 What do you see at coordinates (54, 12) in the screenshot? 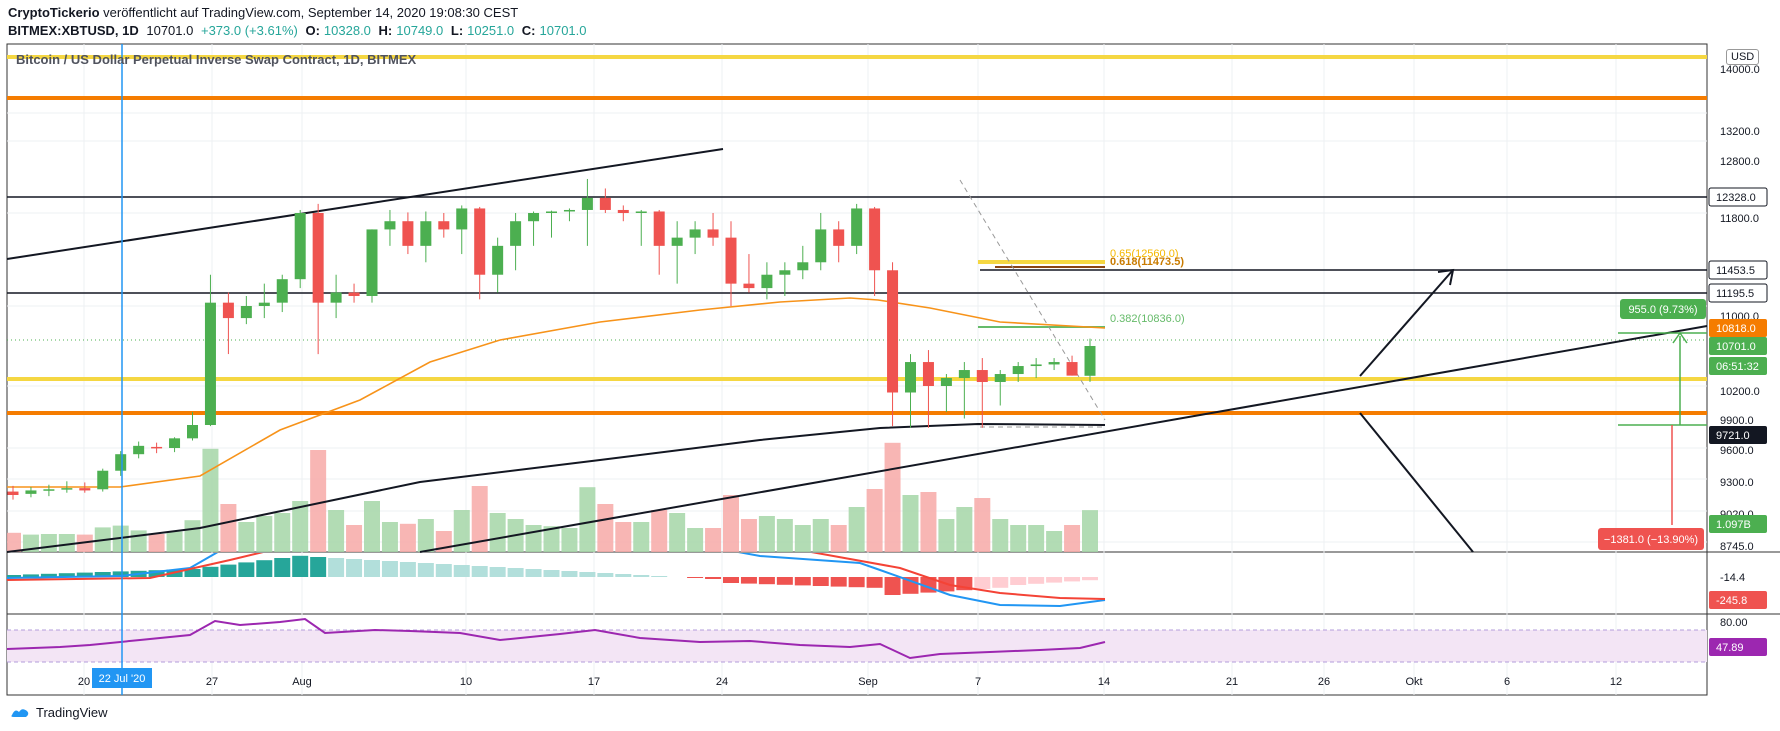
I see `author-name: CryptoTickerio` at bounding box center [54, 12].